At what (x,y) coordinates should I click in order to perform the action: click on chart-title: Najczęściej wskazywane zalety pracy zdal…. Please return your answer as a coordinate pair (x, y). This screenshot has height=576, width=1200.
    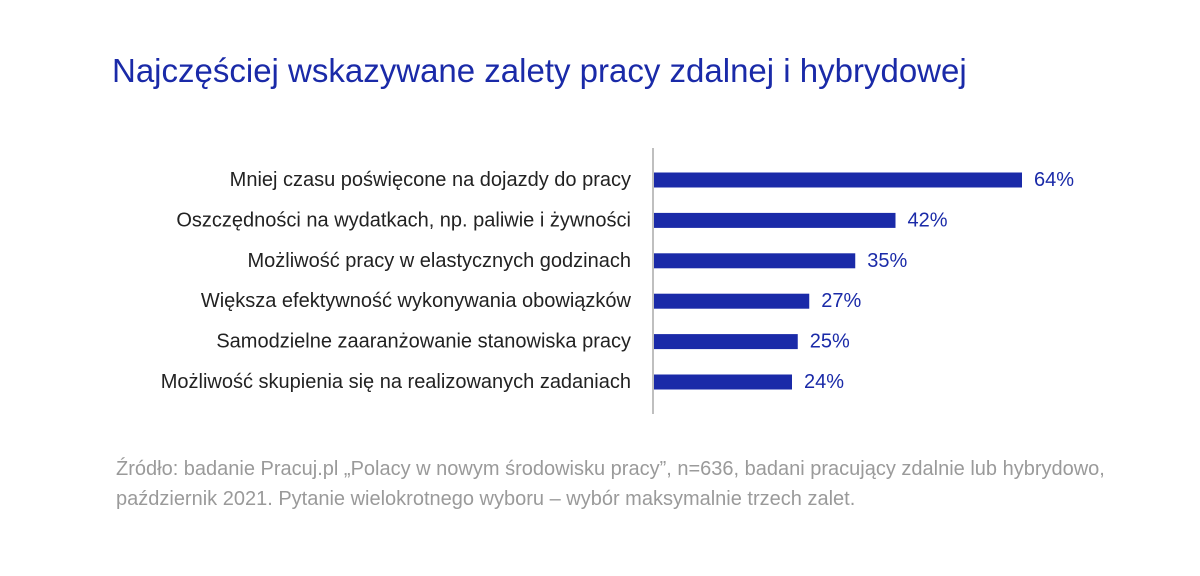
    Looking at the image, I should click on (539, 70).